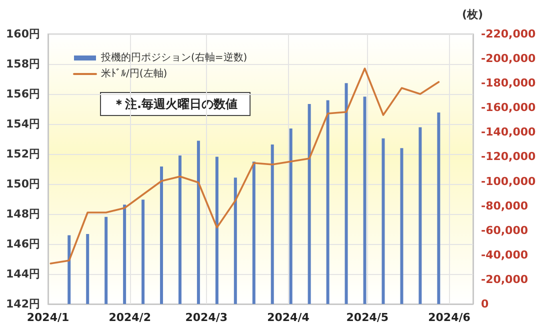  What do you see at coordinates (508, 107) in the screenshot?
I see `y2-tick-label: -160,000` at bounding box center [508, 107].